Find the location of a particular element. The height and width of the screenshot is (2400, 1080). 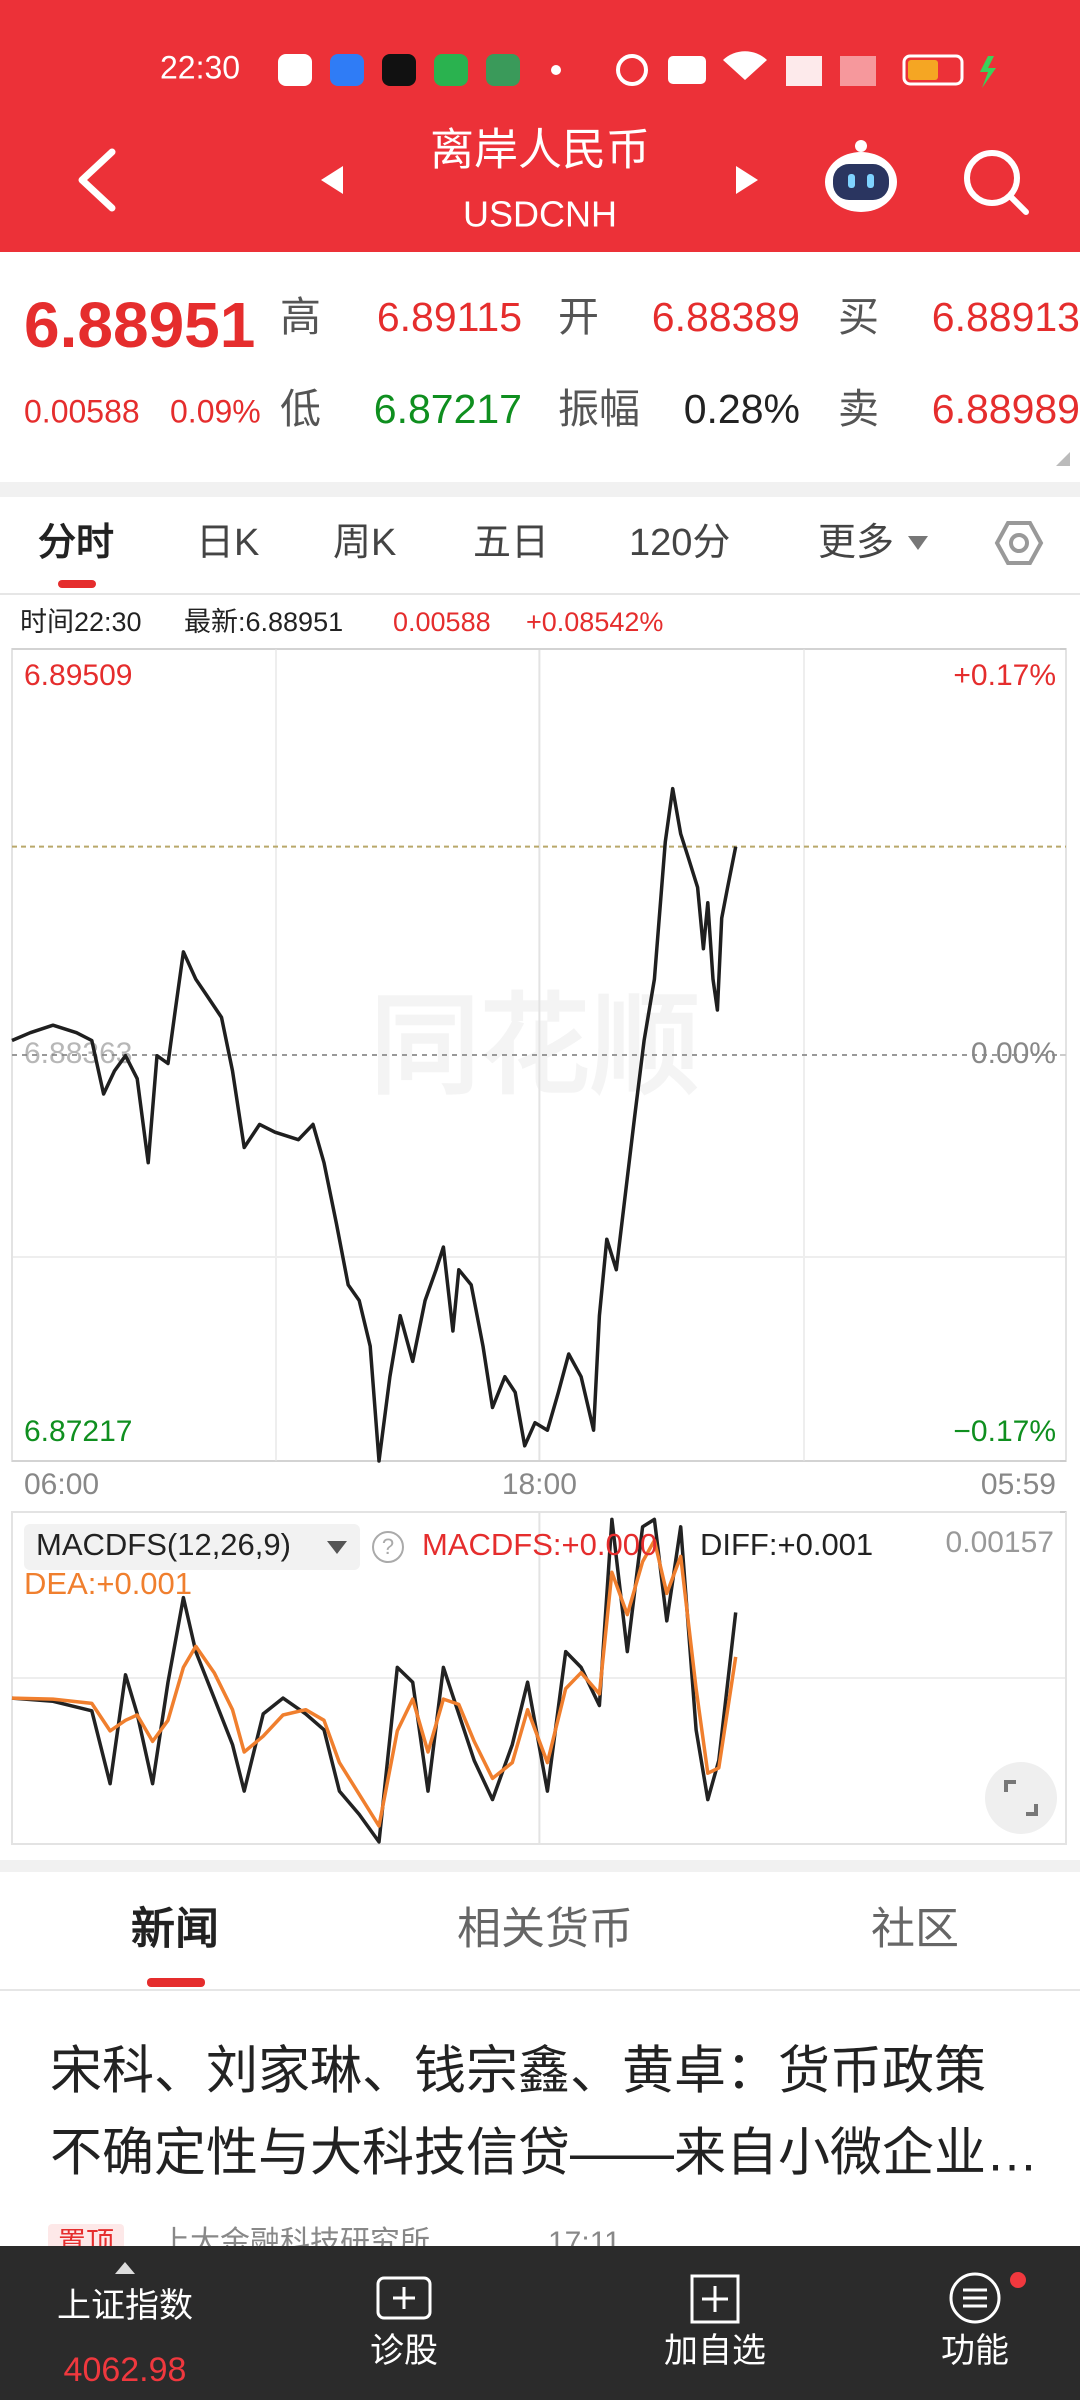

tab-active: 分时 is located at coordinates (76, 543).